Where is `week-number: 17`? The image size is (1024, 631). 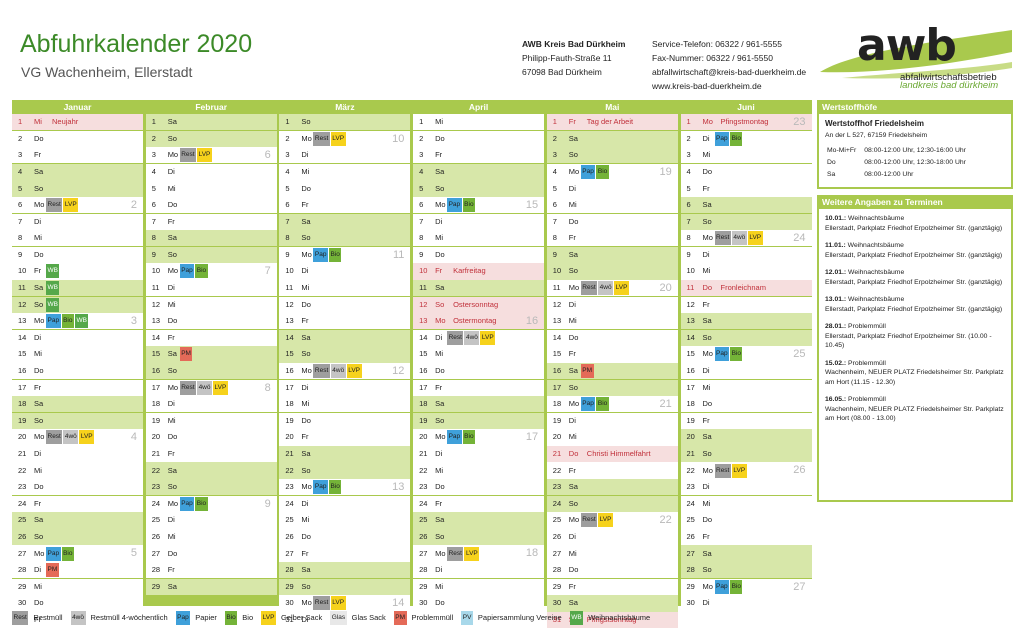 week-number: 17 is located at coordinates (532, 437).